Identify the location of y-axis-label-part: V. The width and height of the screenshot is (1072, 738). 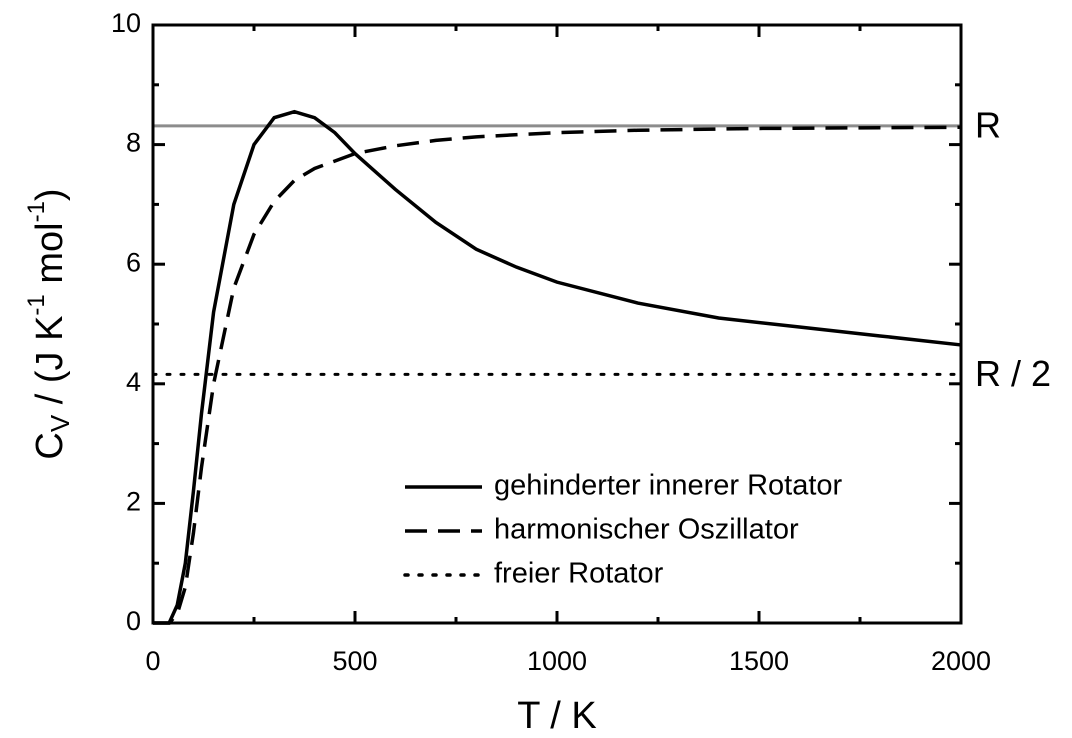
(60, 423).